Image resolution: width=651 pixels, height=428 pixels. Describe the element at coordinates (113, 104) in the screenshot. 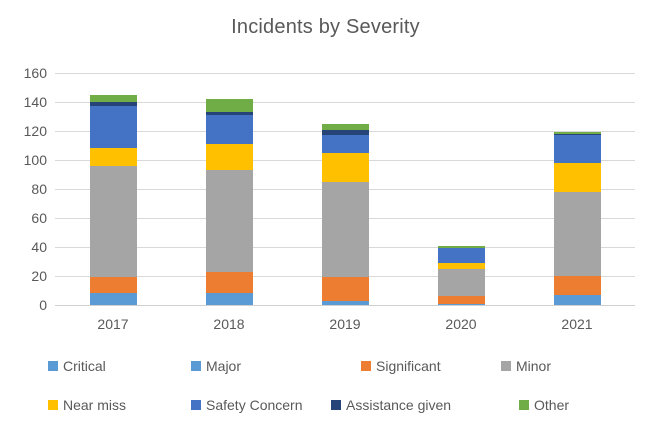

I see `bar-segment-2017-assistance-given` at that location.